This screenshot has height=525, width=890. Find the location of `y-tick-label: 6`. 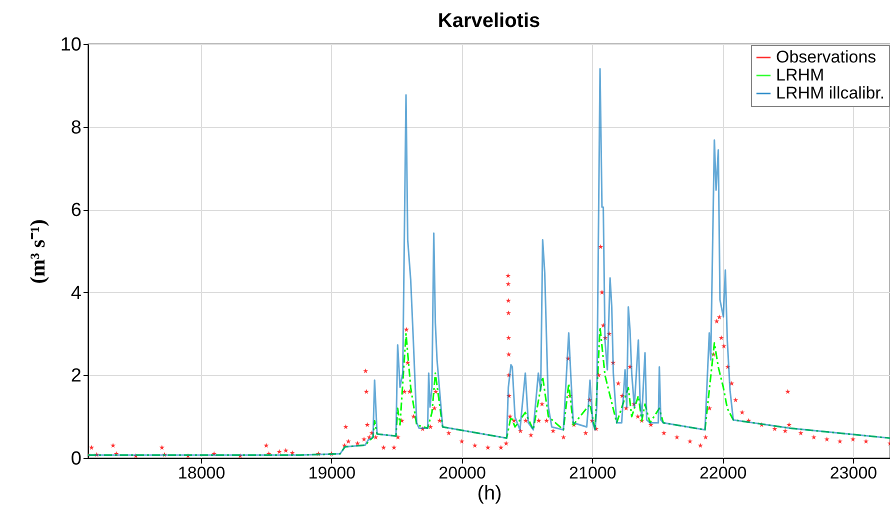

y-tick-label: 6 is located at coordinates (76, 211).